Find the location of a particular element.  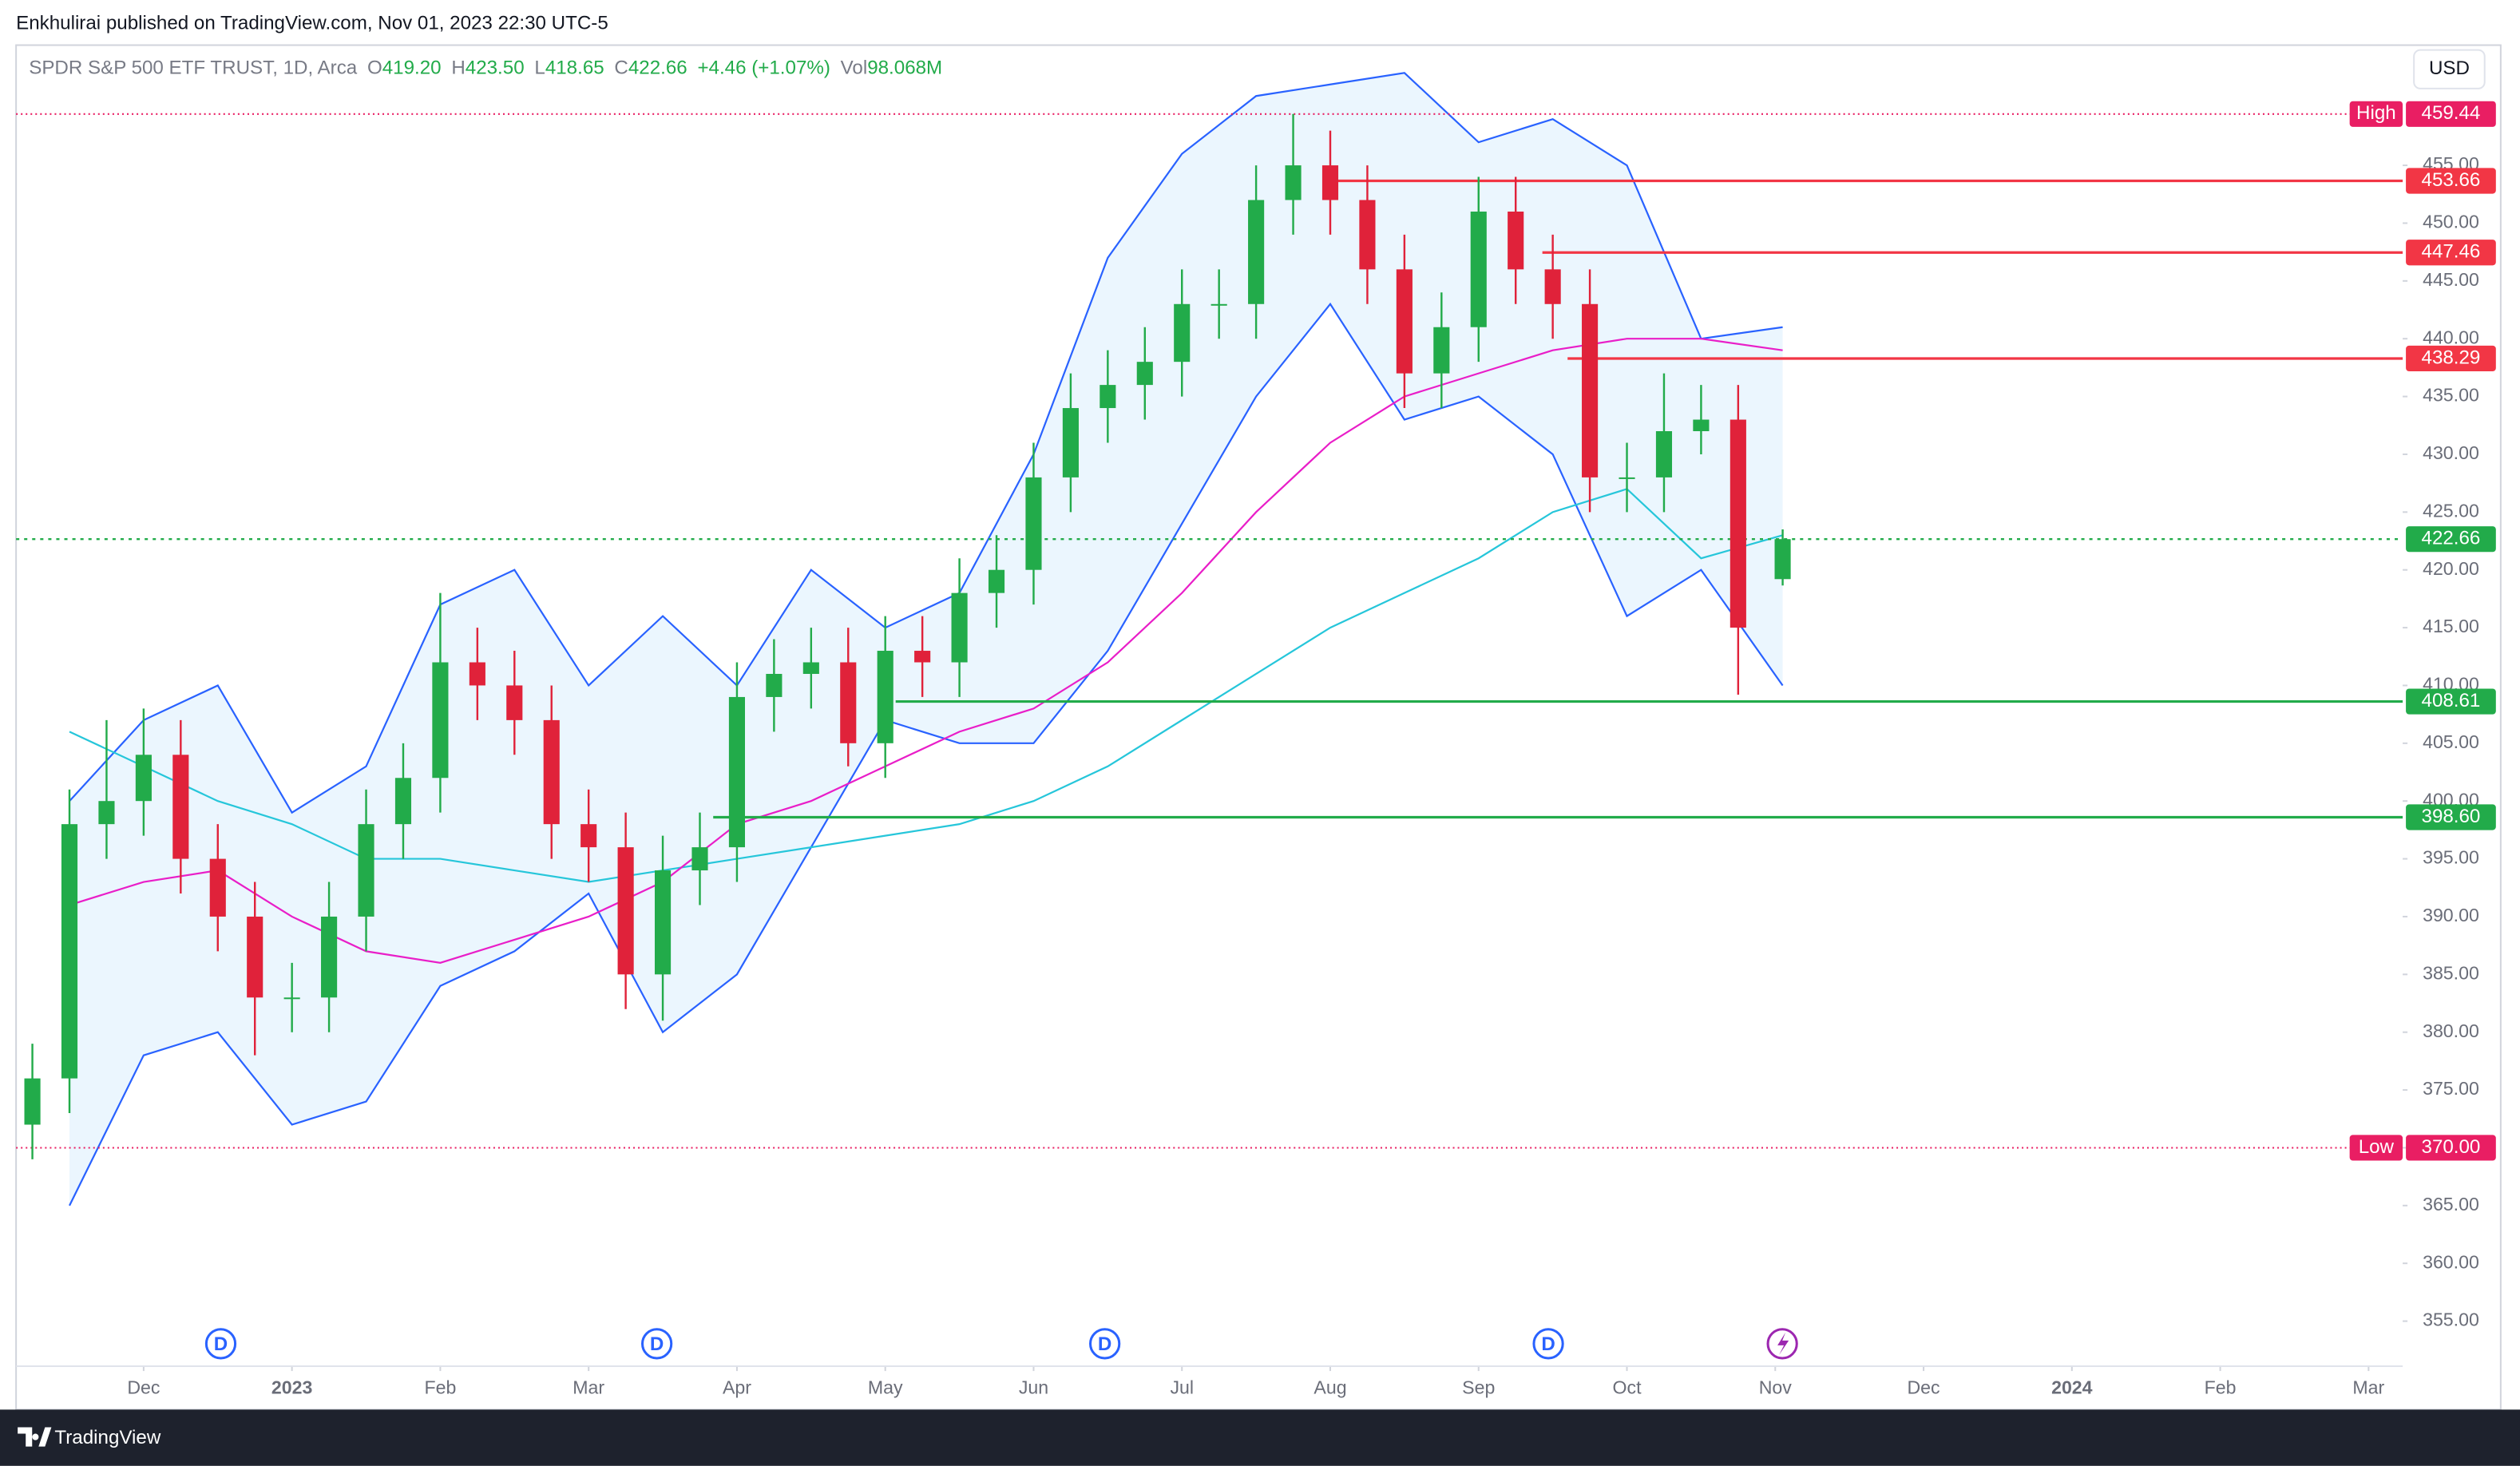

y-tick-label: 375.00 is located at coordinates (2451, 1088).